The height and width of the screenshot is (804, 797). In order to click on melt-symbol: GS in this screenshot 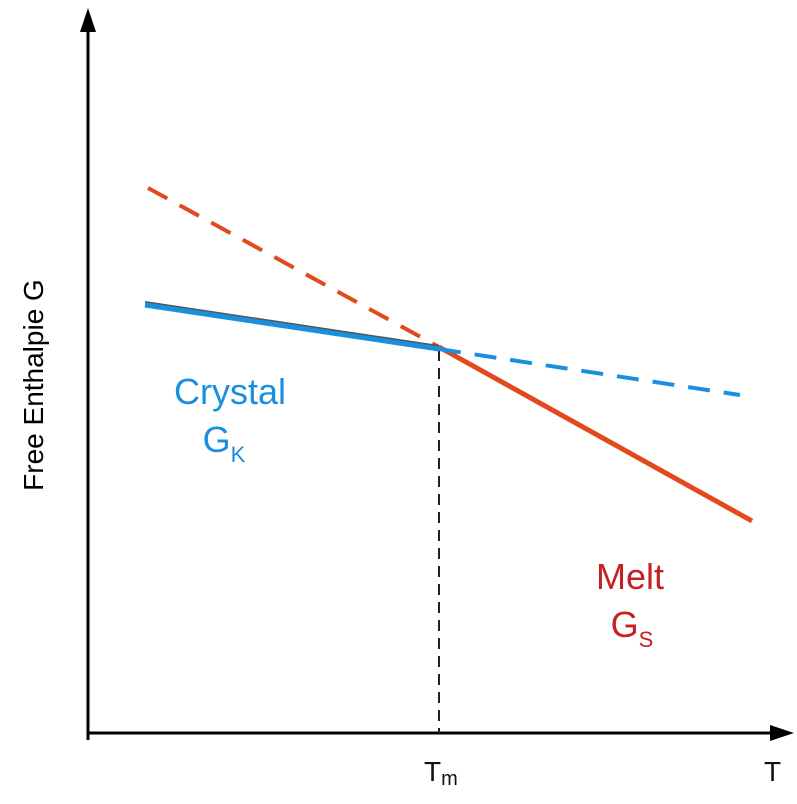, I will do `click(632, 628)`.